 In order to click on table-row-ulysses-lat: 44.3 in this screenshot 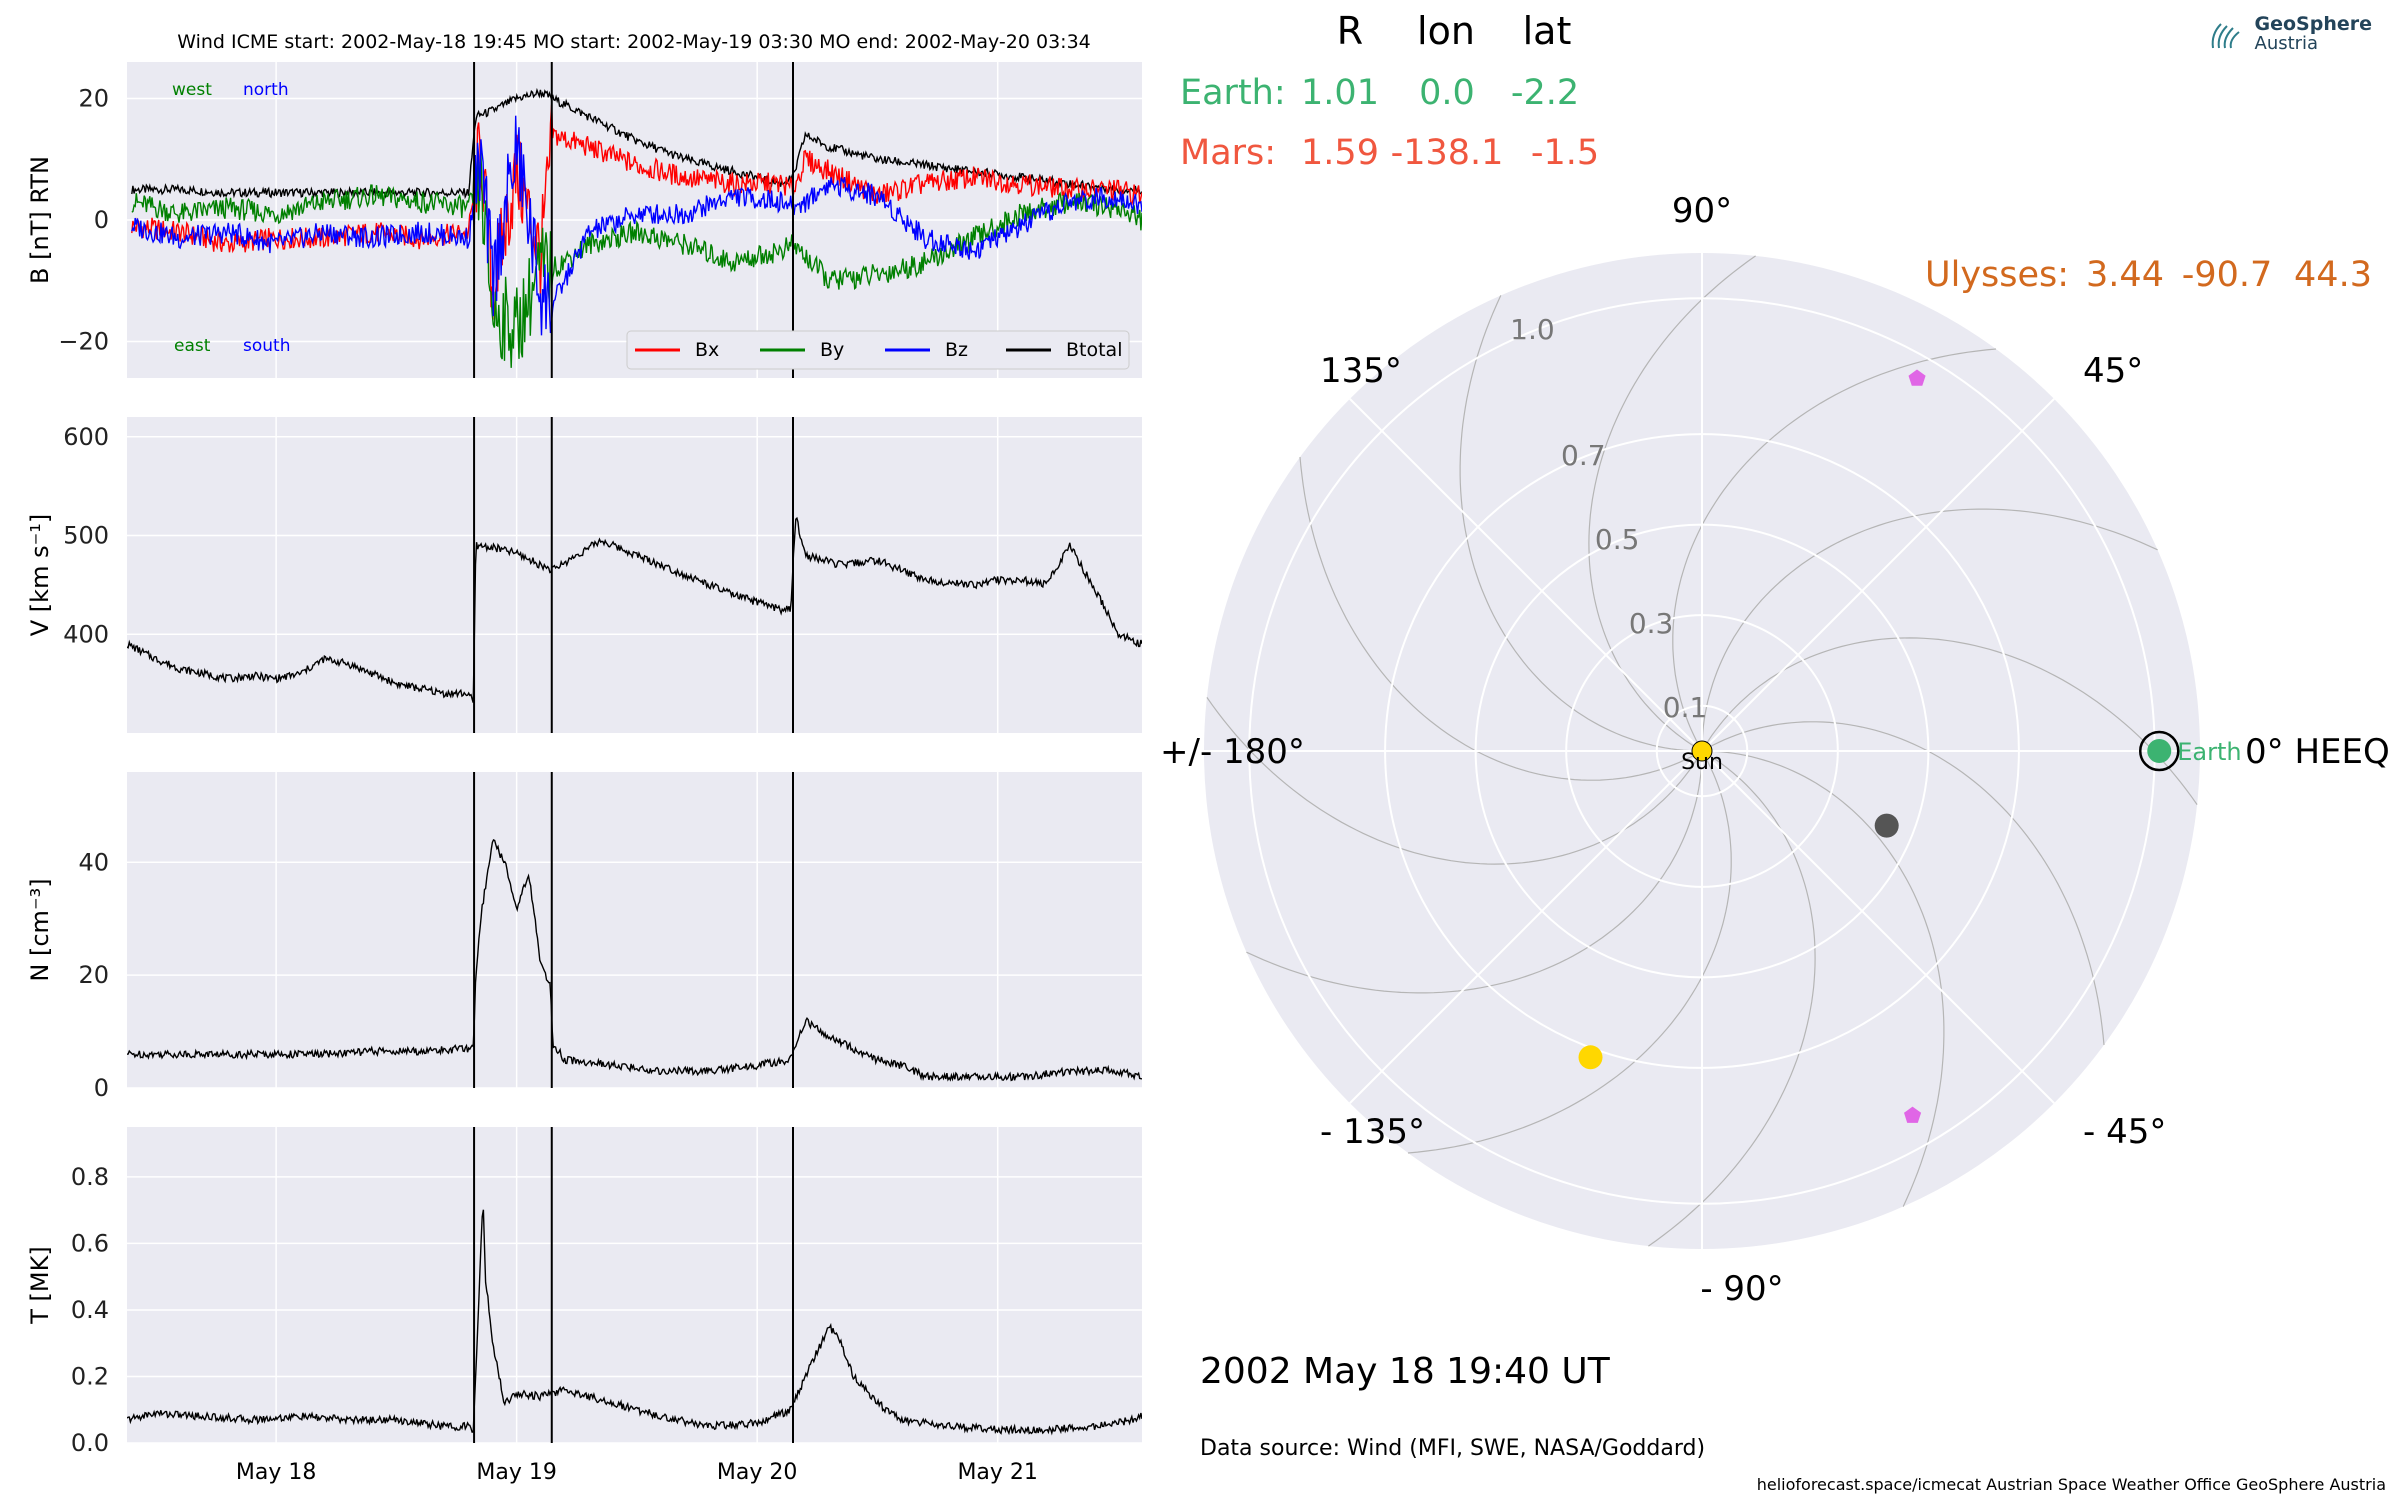, I will do `click(2333, 275)`.